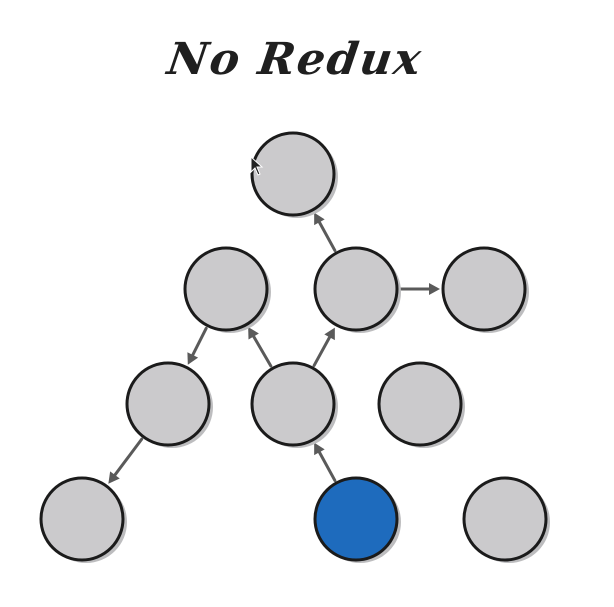  I want to click on node-l3-middle-active, so click(357, 519).